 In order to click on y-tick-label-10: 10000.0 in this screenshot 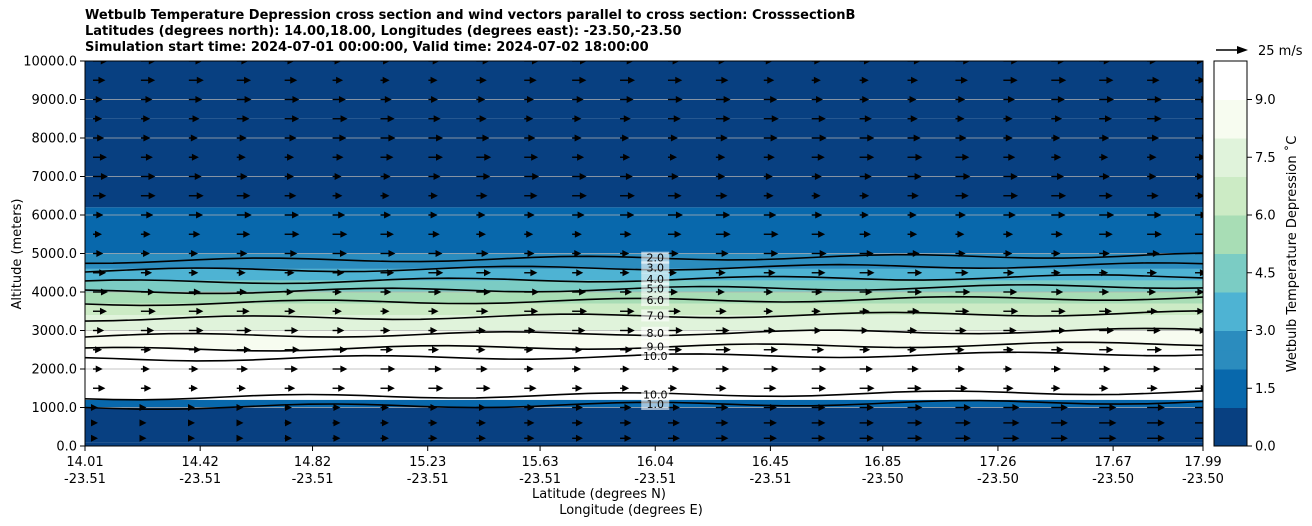, I will do `click(50, 62)`.